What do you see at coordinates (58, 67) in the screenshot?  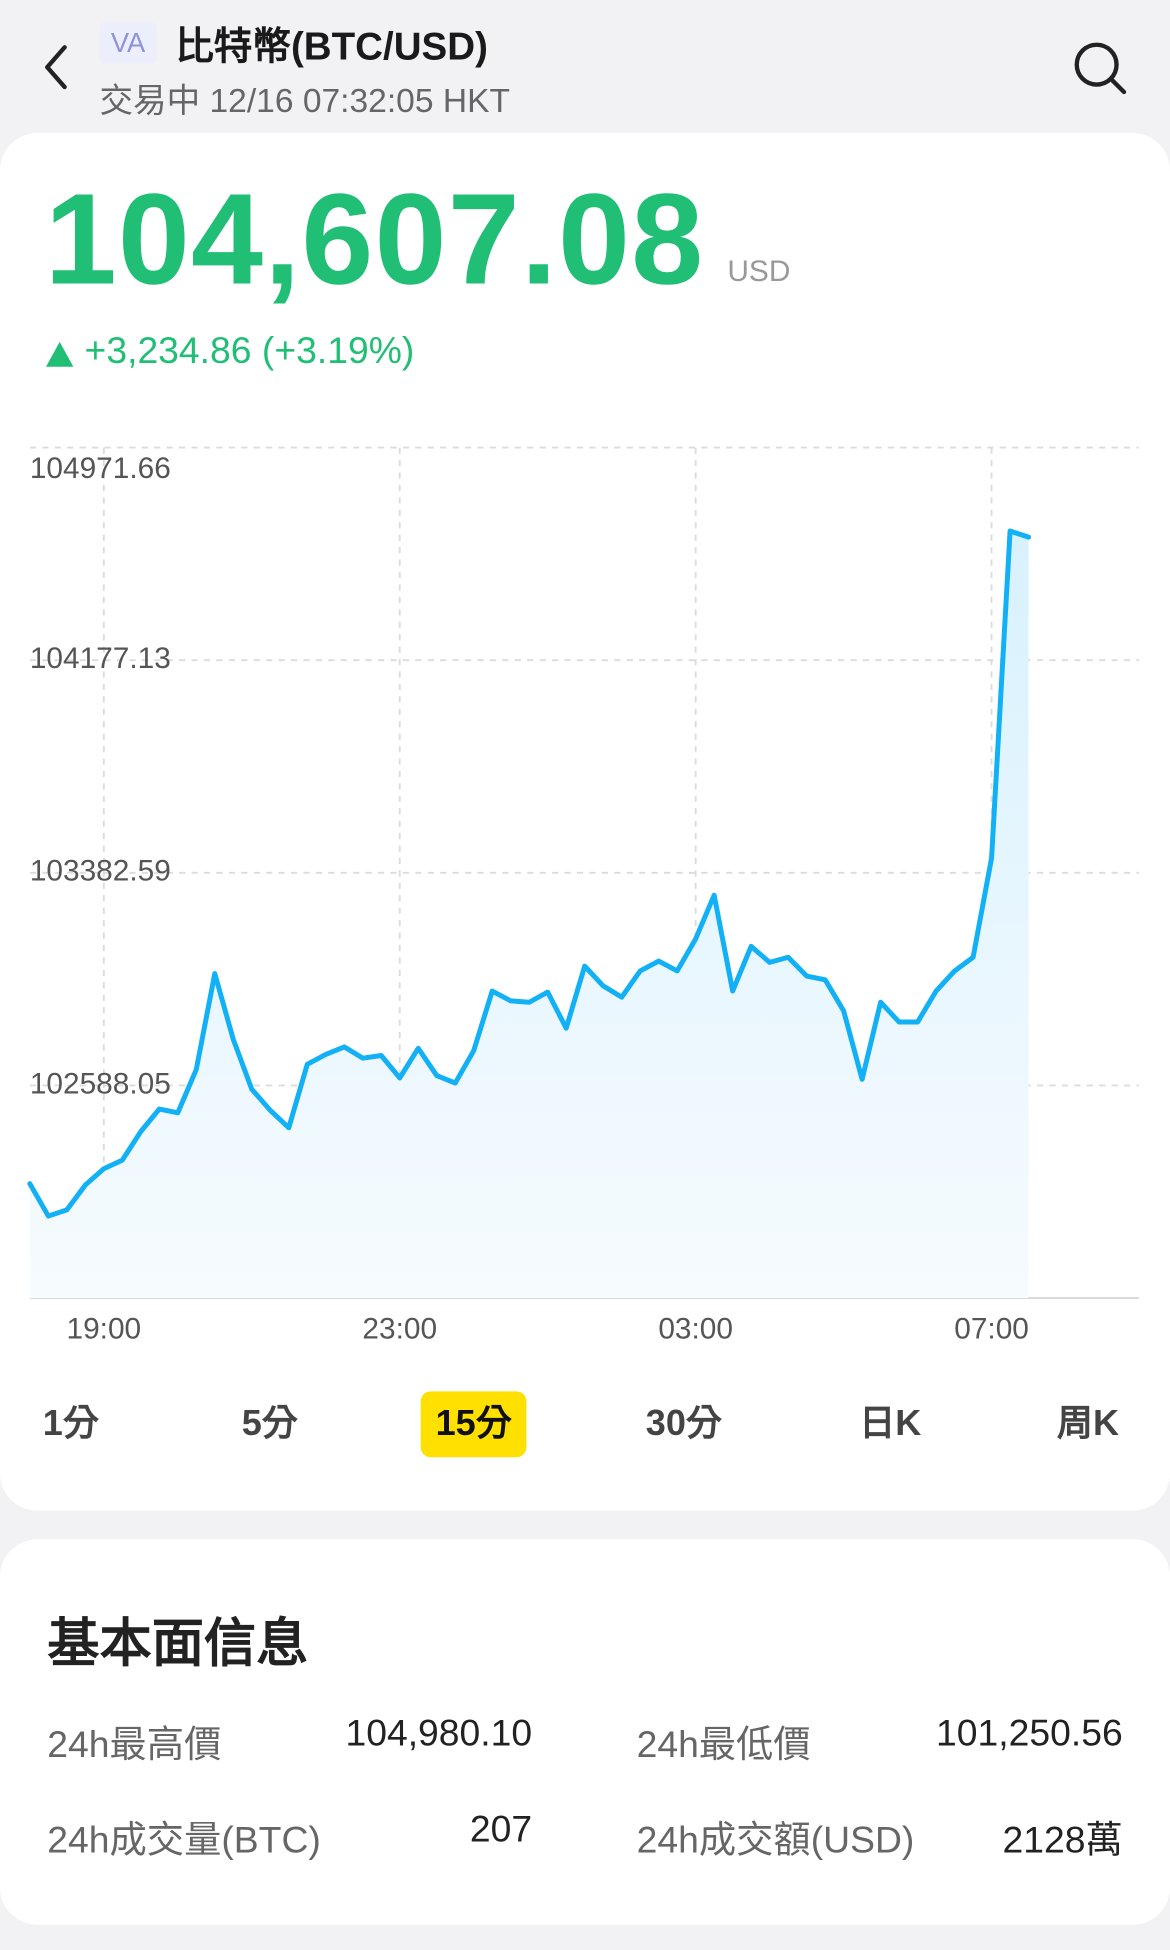 I see `back-button` at bounding box center [58, 67].